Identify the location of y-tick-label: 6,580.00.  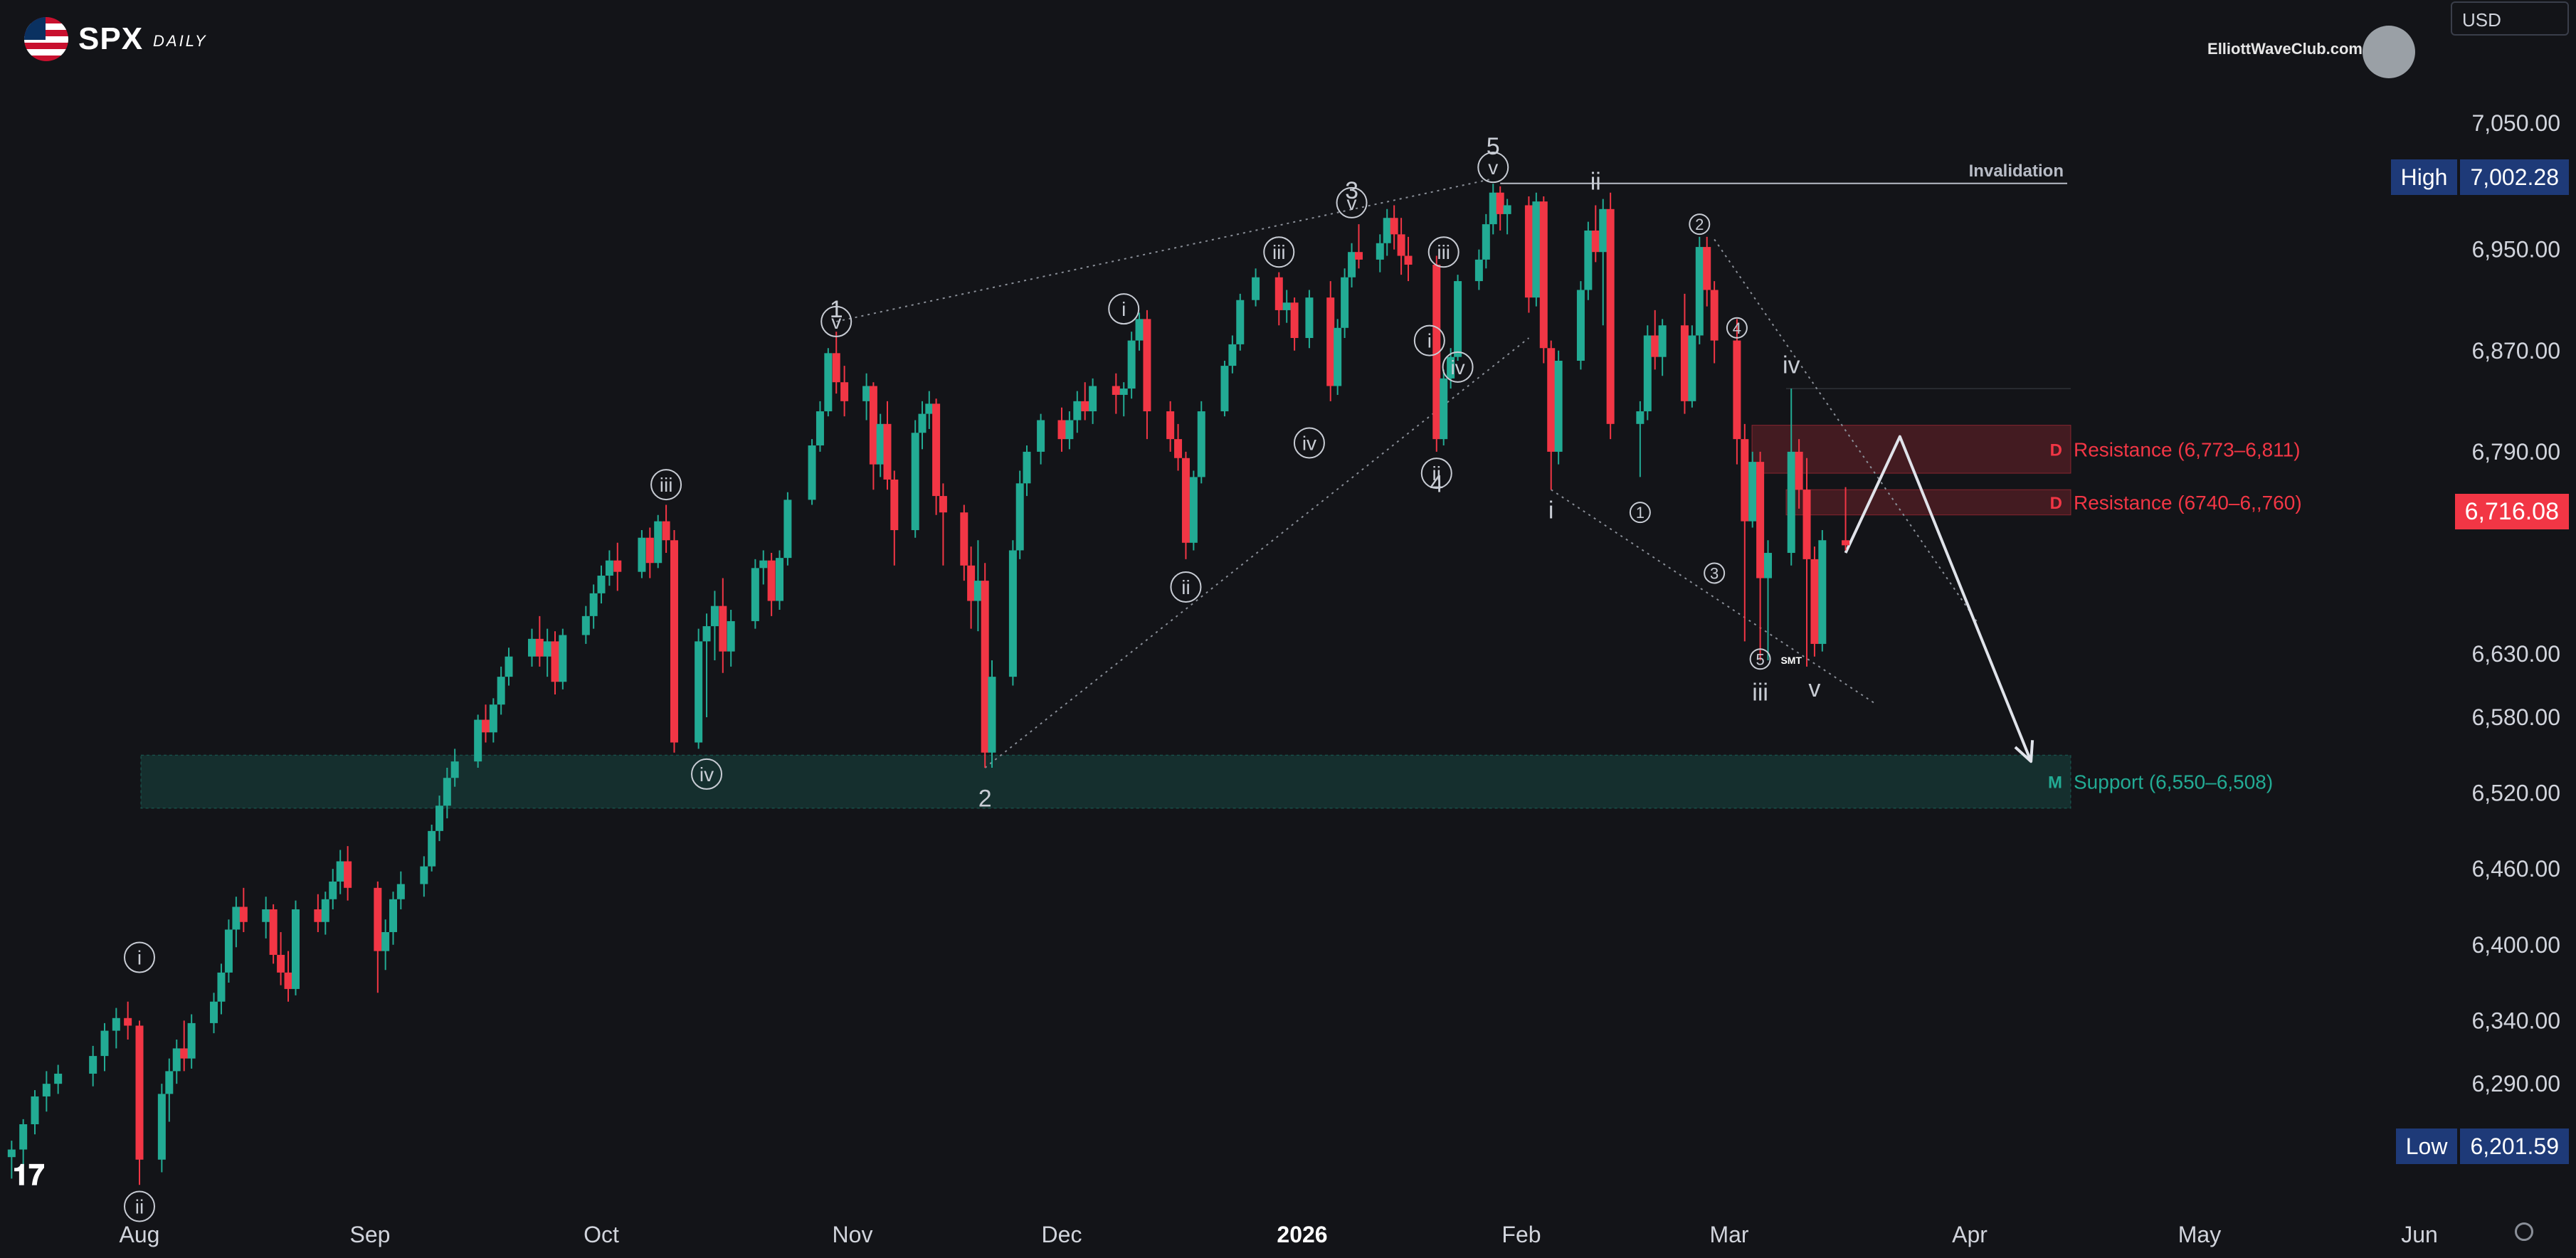
(2515, 717).